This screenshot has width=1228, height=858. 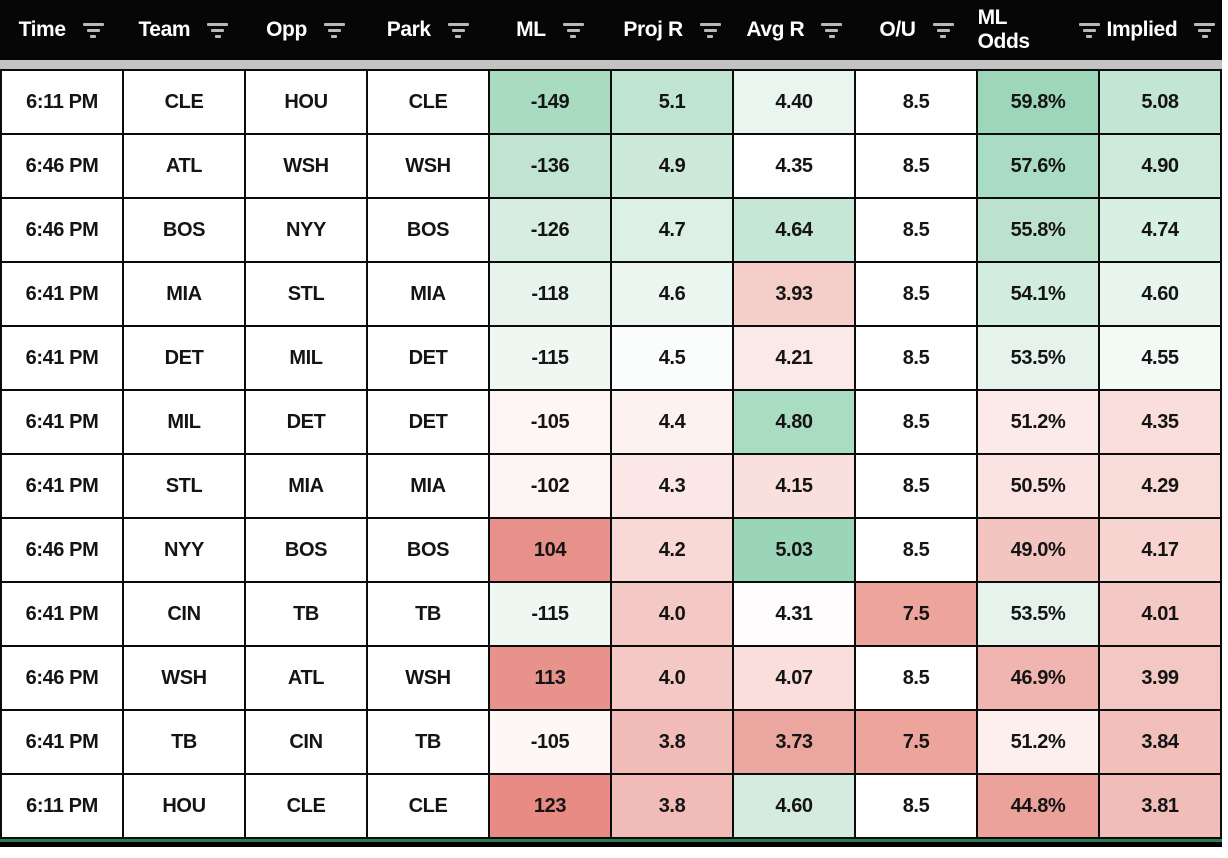 I want to click on cell-team: STL, so click(x=184, y=486).